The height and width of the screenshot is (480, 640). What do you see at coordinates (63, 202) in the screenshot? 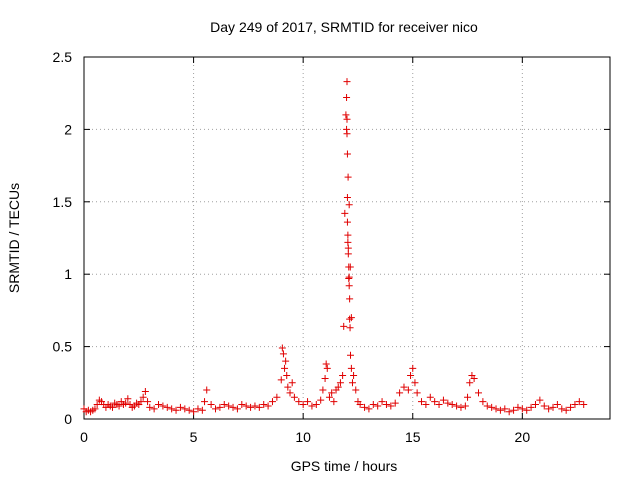
I see `y-tick-label: 1.5` at bounding box center [63, 202].